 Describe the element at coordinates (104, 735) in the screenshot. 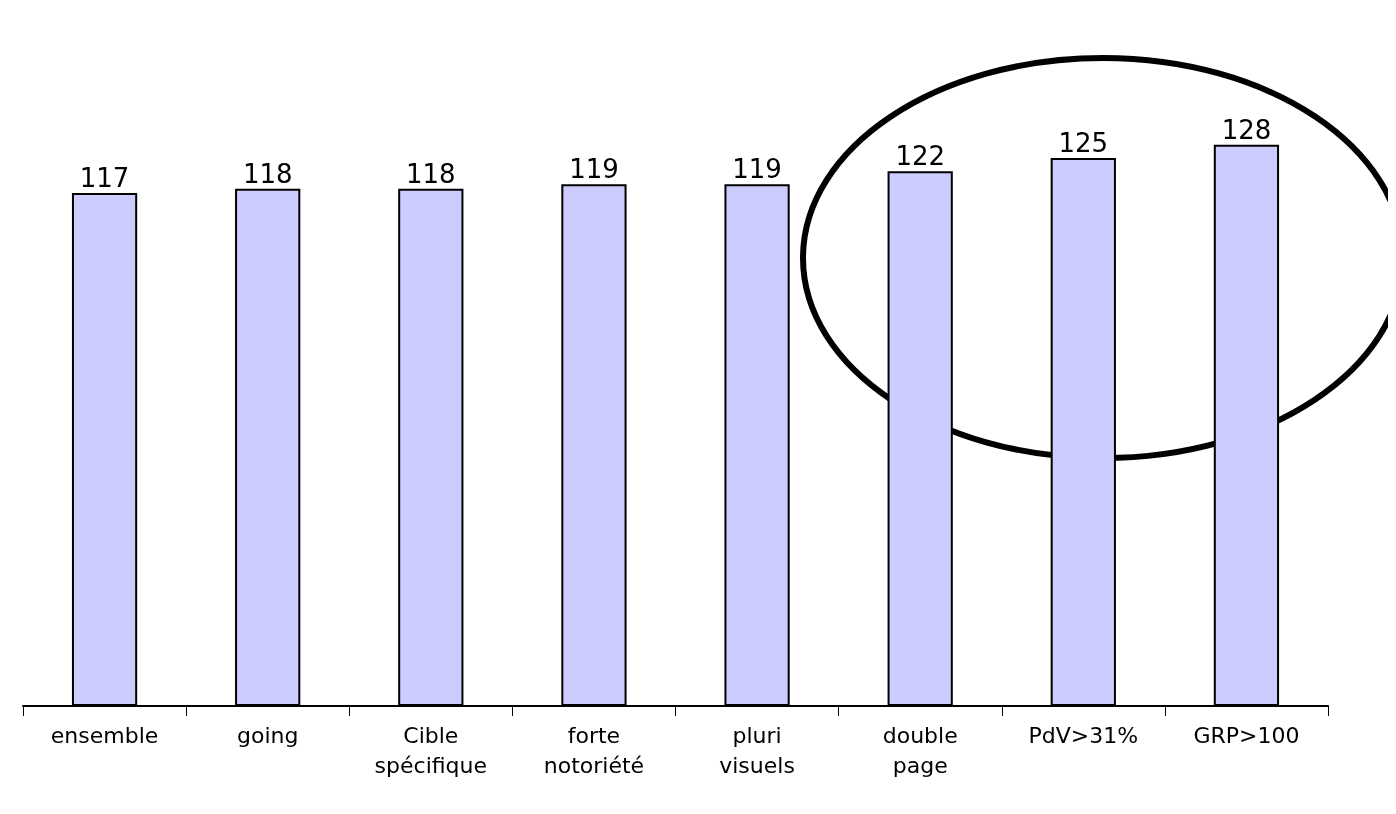

I see `x-tick-label: ensemble` at that location.